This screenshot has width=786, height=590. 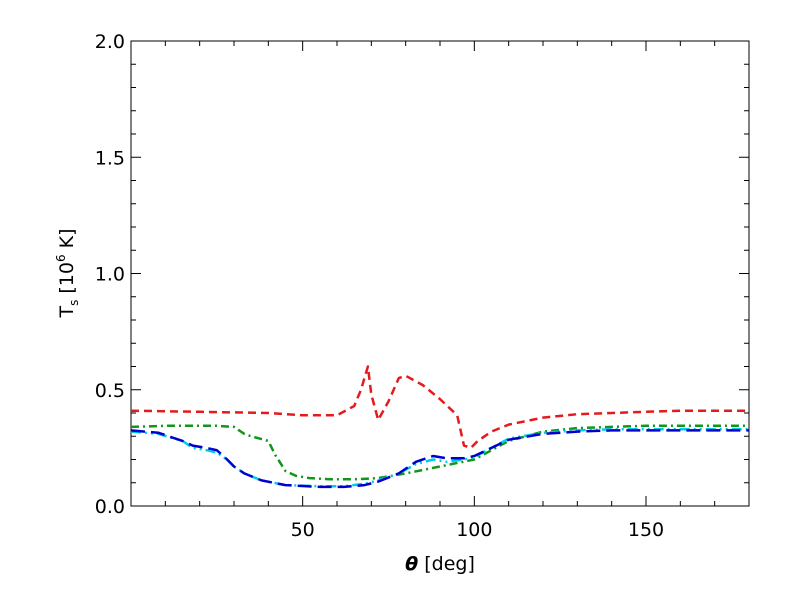 I want to click on y-axis-label-open: [10, so click(x=67, y=281).